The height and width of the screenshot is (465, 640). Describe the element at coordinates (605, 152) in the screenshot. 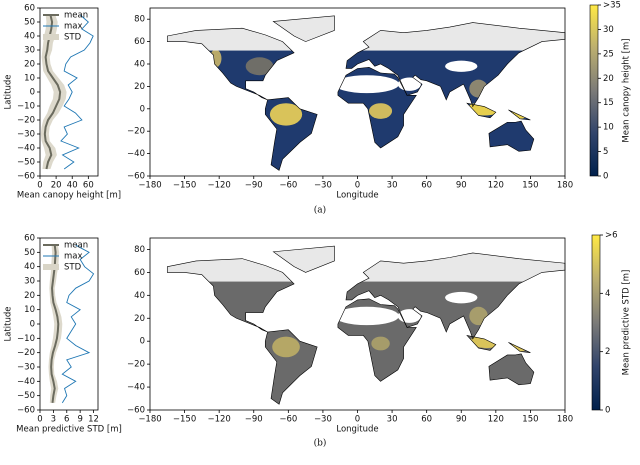

I see `colorbar-tick-label: 5` at that location.